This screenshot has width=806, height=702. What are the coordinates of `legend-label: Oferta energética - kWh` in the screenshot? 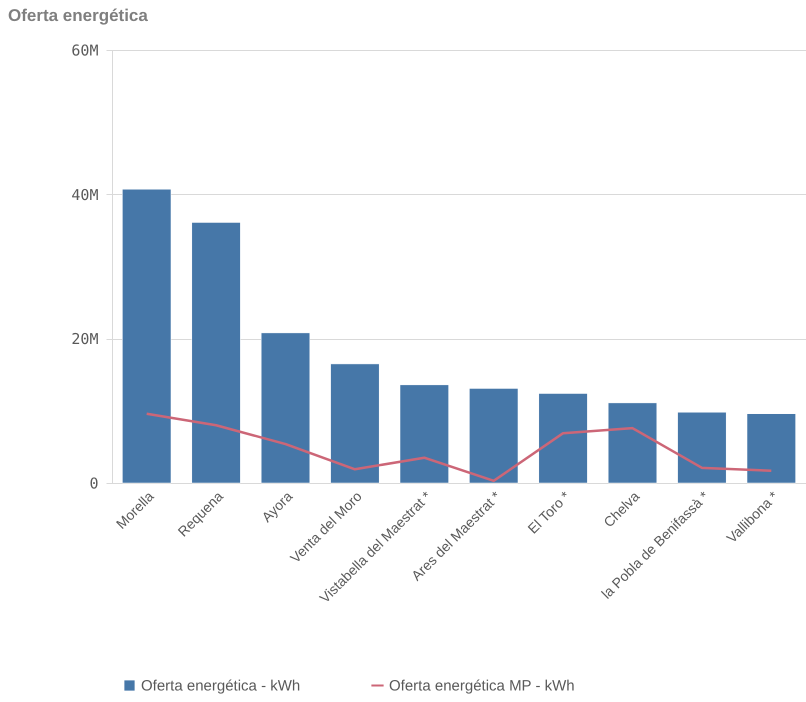 It's located at (220, 686).